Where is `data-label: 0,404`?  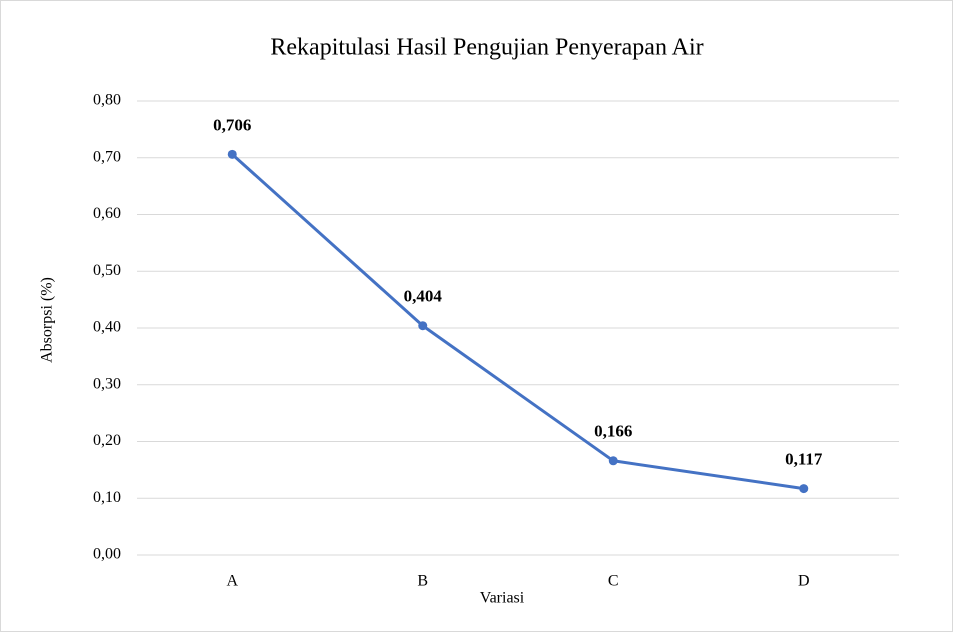 data-label: 0,404 is located at coordinates (423, 296).